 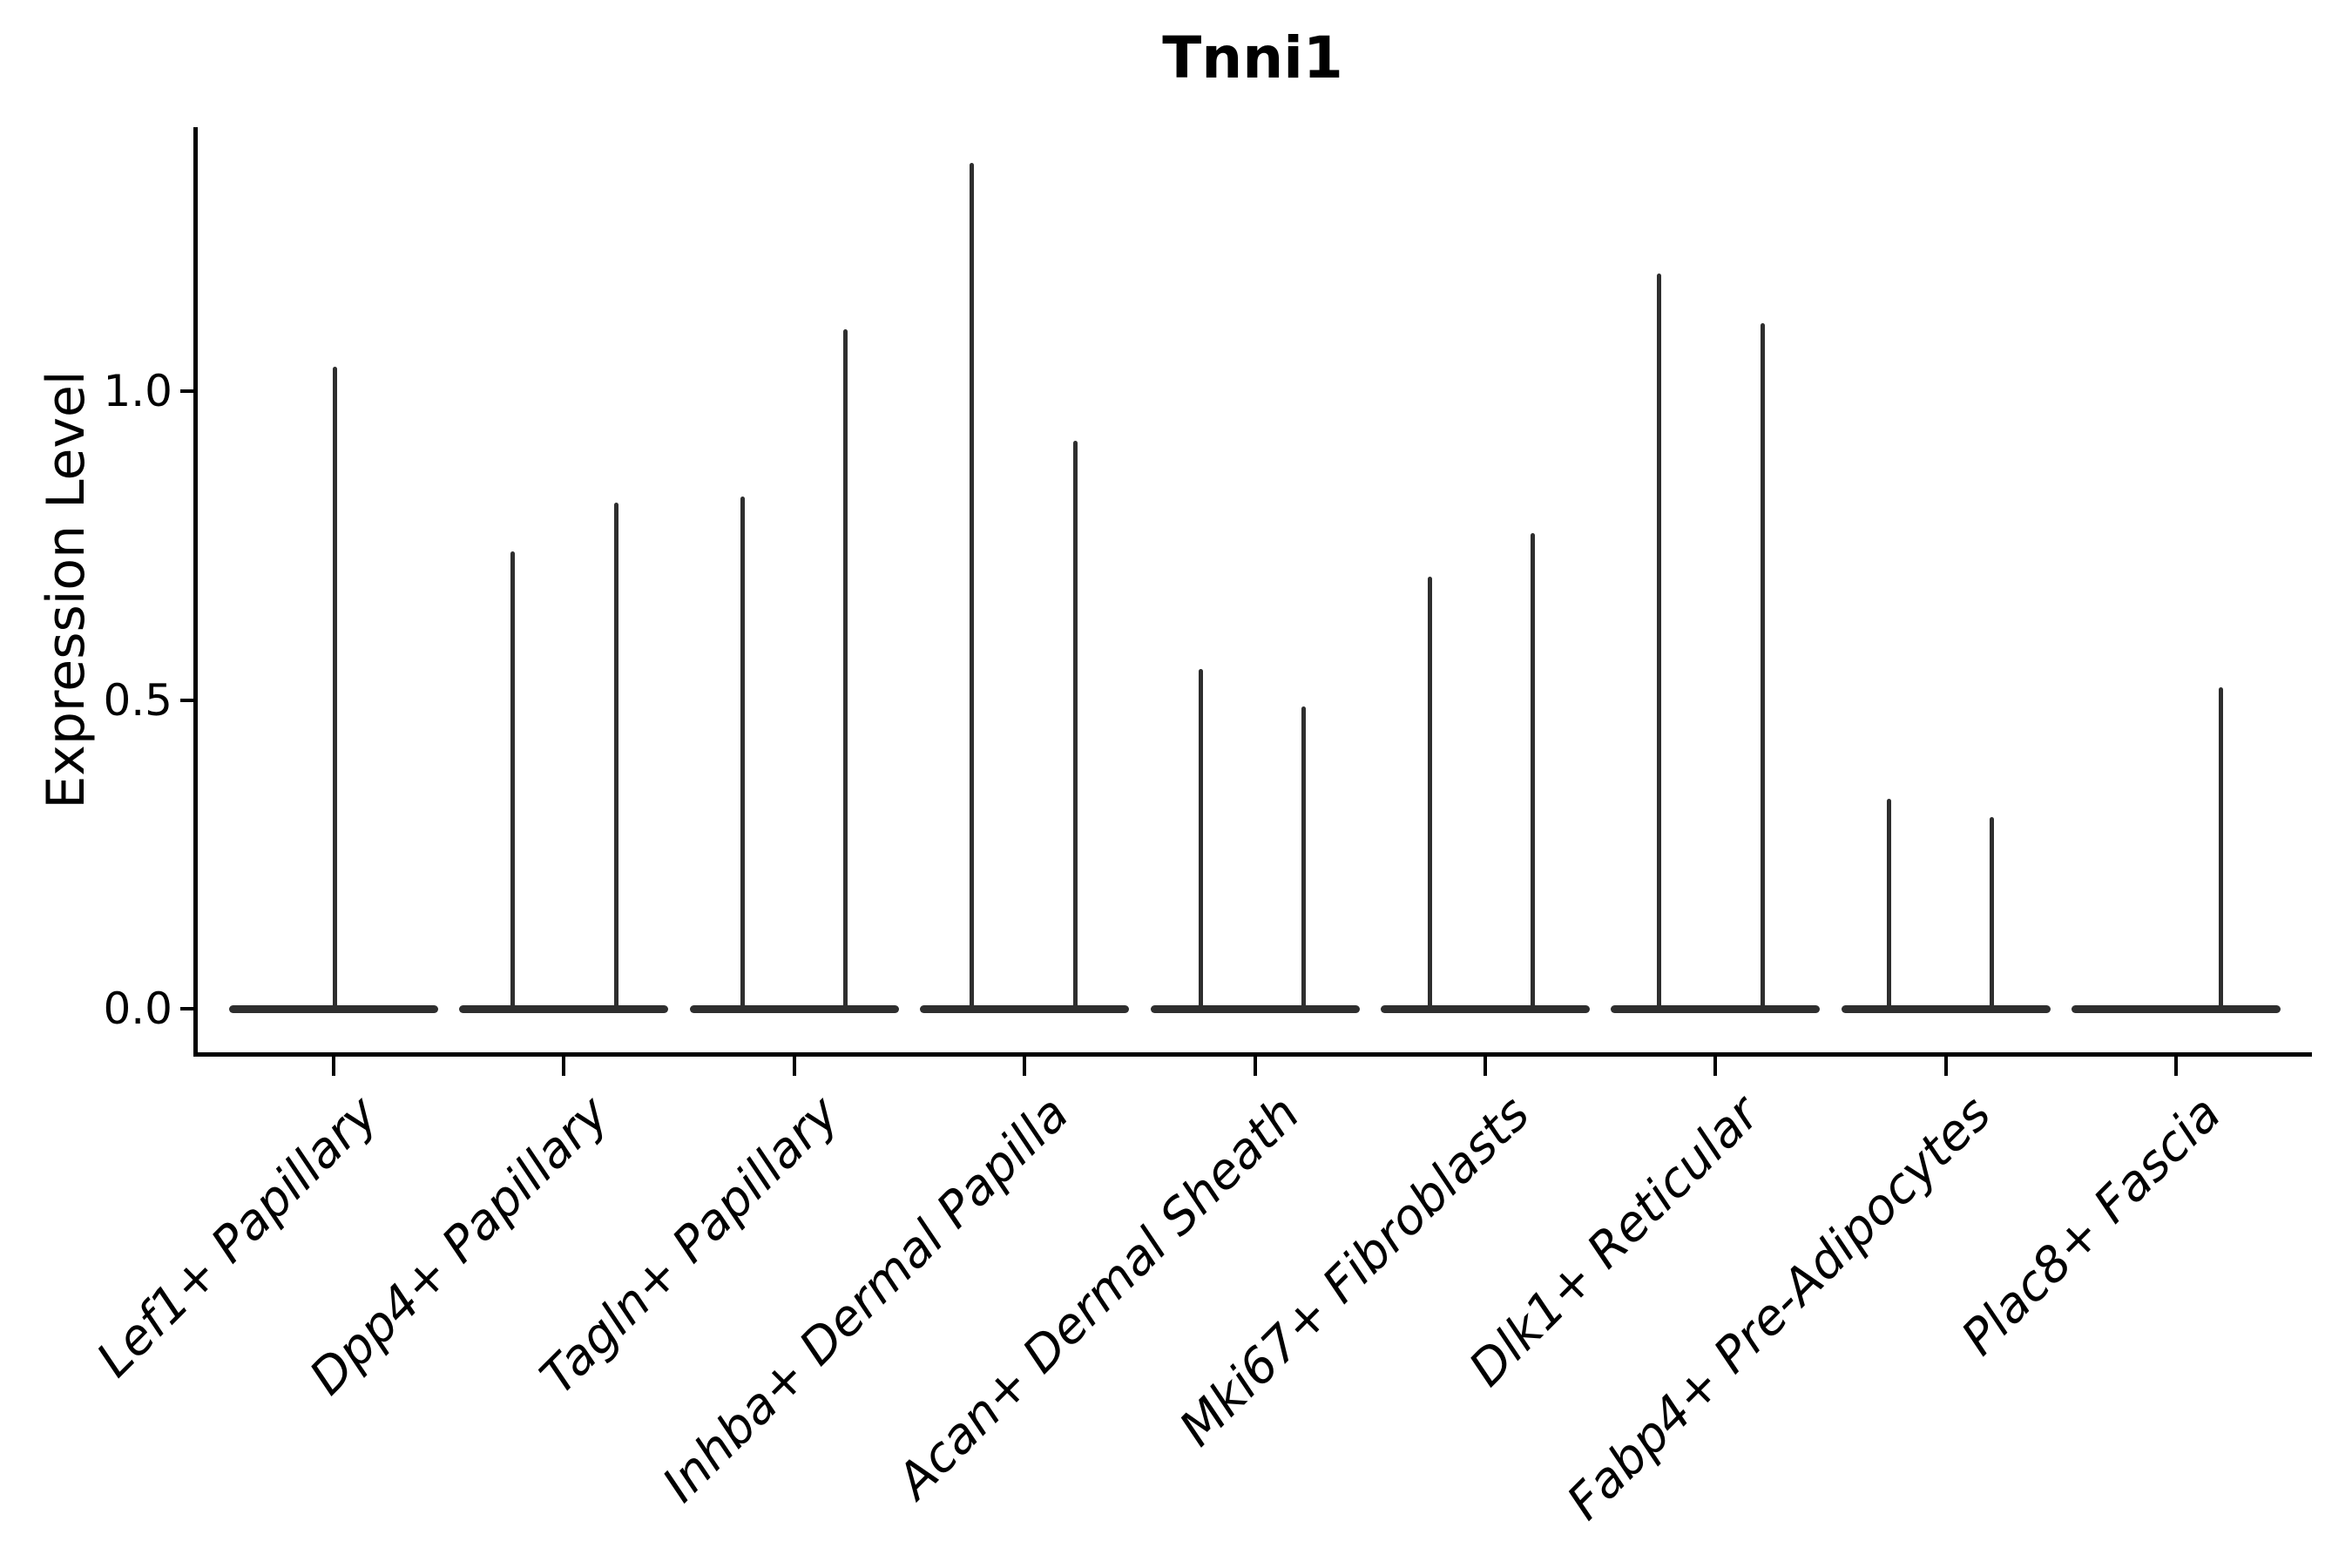 I want to click on x-tick-label: Acan+ Dermal Sheath, so click(x=1098, y=1297).